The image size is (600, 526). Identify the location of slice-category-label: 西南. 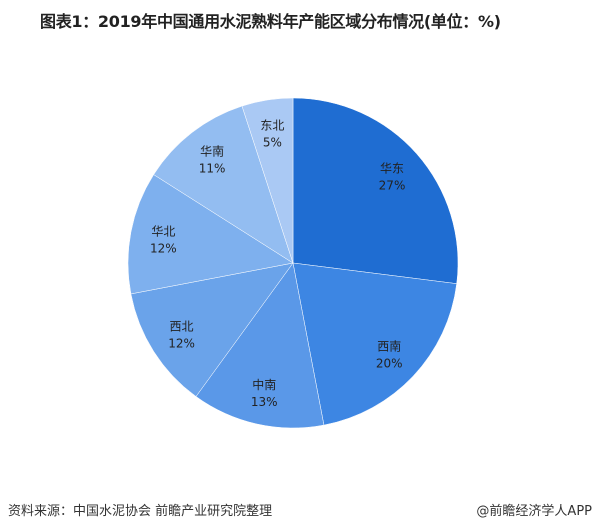
(389, 345).